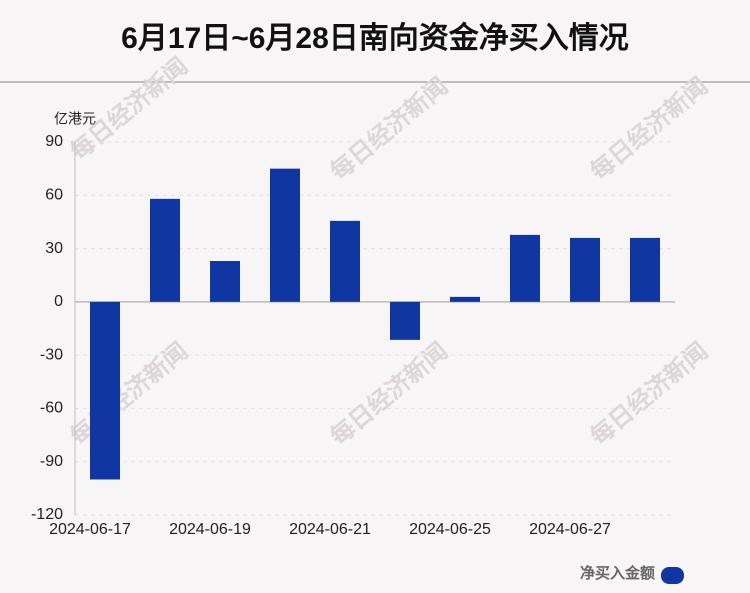 This screenshot has width=750, height=593. Describe the element at coordinates (58, 301) in the screenshot. I see `y-tick-label: 0` at that location.